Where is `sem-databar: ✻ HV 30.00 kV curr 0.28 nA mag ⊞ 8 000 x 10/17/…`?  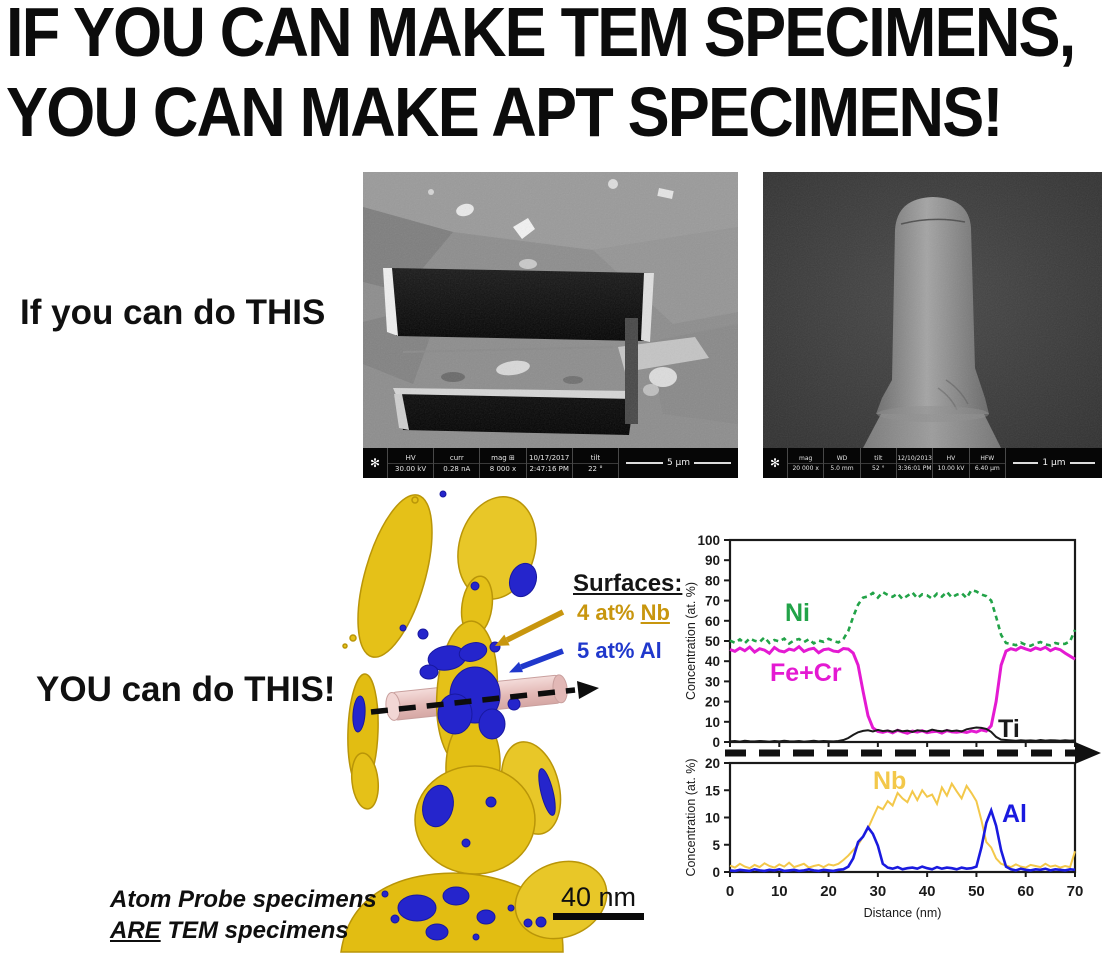
sem-databar: ✻ HV 30.00 kV curr 0.28 nA mag ⊞ 8 000 x 10/17/… is located at coordinates (550, 463).